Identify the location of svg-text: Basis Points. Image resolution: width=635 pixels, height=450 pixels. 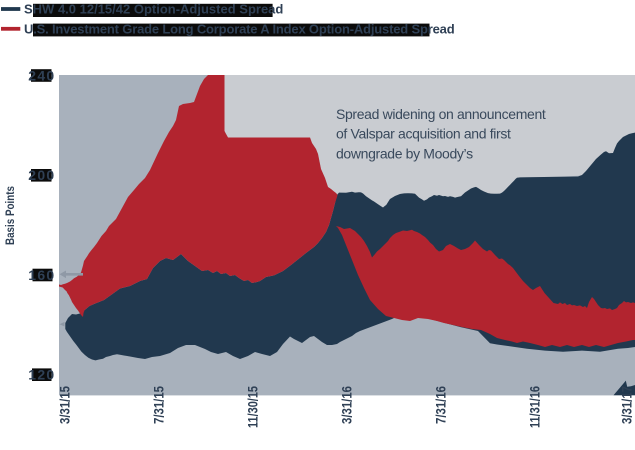
(10, 215).